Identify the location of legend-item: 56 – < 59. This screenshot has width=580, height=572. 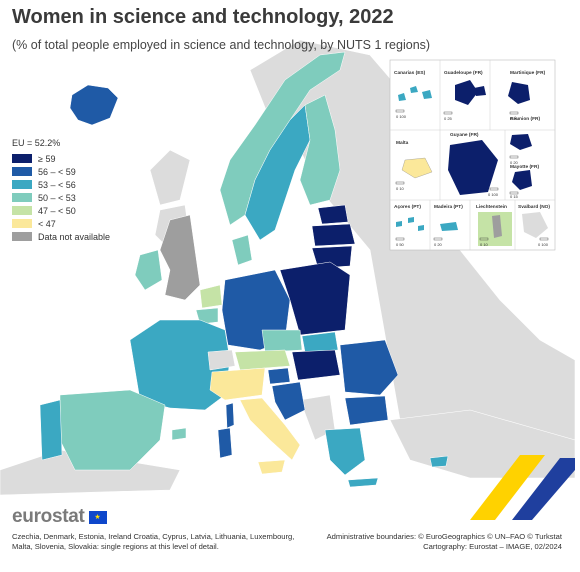
(61, 171).